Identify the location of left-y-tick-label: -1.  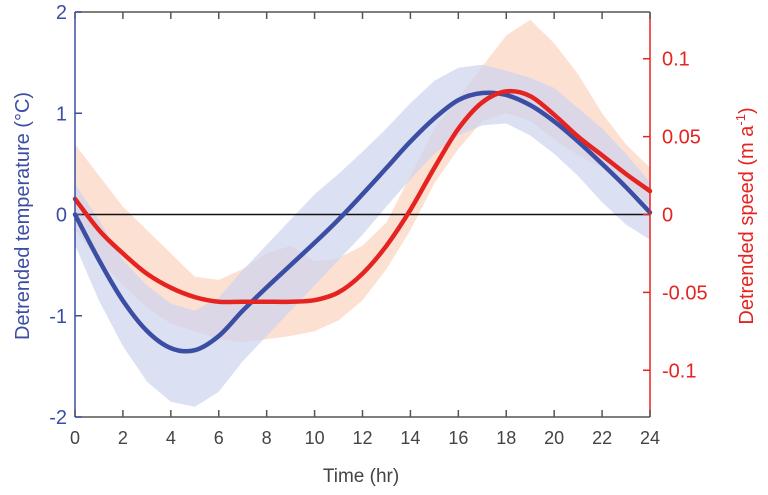
(58, 317).